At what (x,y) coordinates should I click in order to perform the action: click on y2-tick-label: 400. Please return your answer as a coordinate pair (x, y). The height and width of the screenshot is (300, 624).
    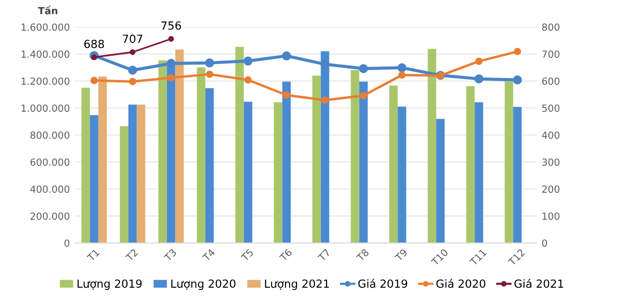
    Looking at the image, I should click on (551, 135).